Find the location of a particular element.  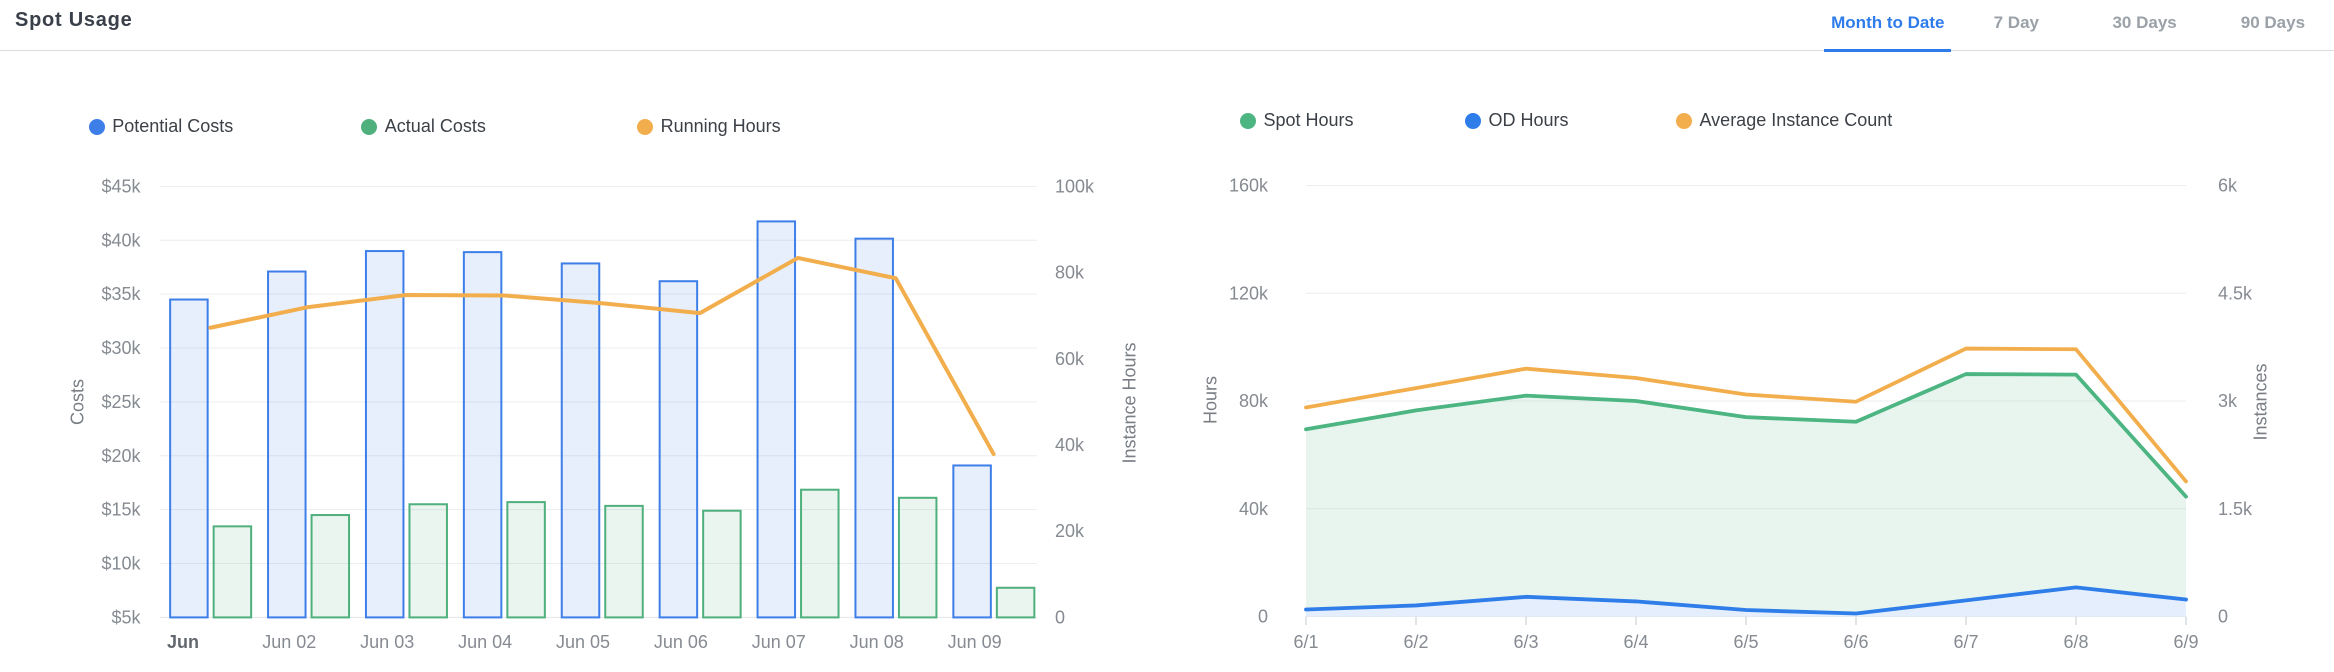

legend-dot-od-hours is located at coordinates (1473, 120).